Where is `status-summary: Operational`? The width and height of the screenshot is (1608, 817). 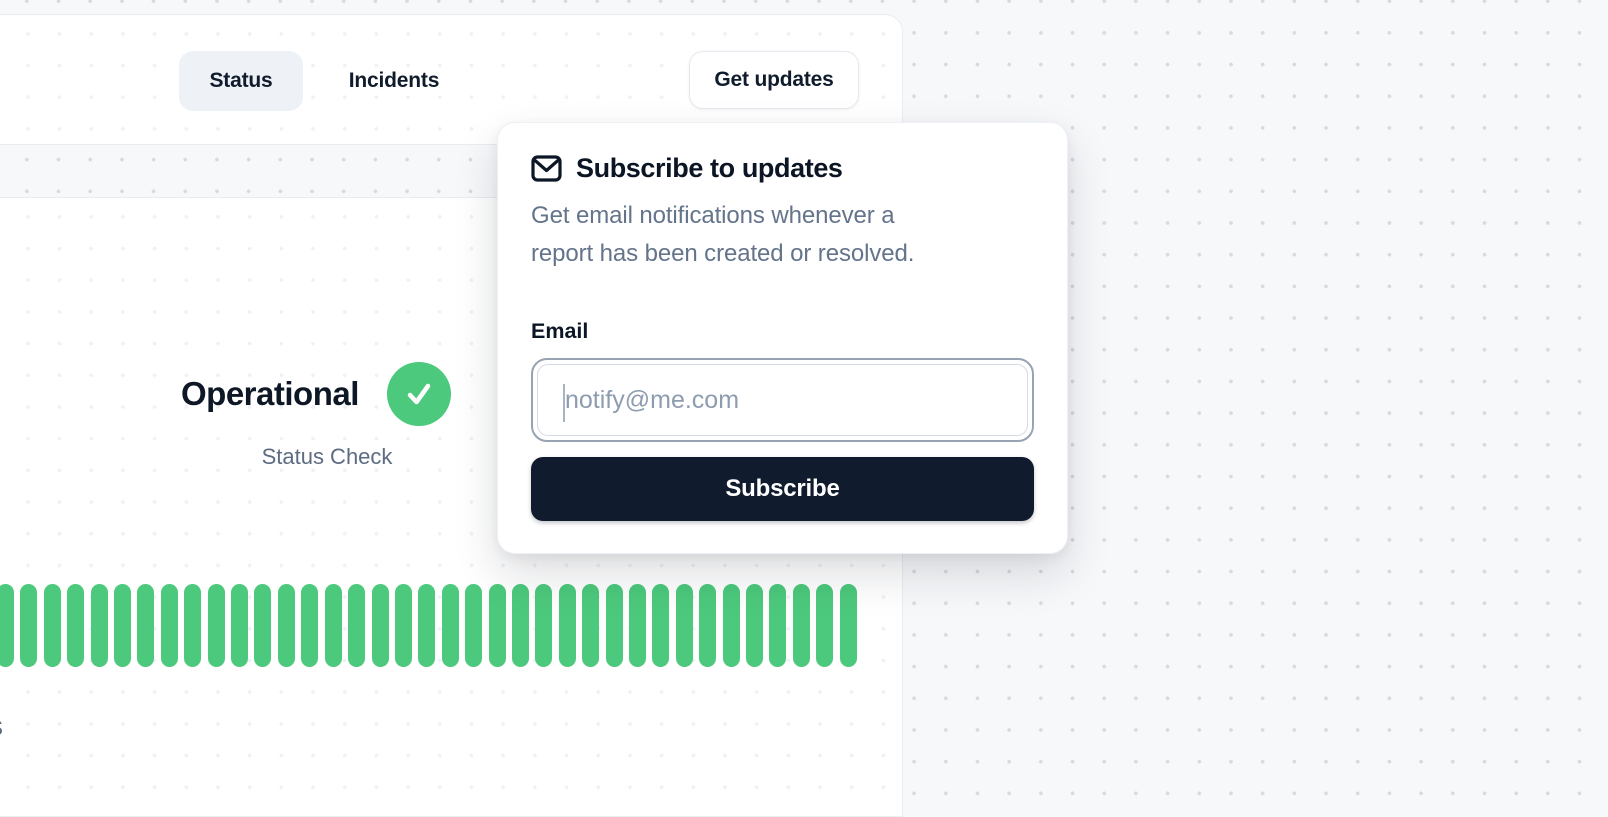 status-summary: Operational is located at coordinates (316, 394).